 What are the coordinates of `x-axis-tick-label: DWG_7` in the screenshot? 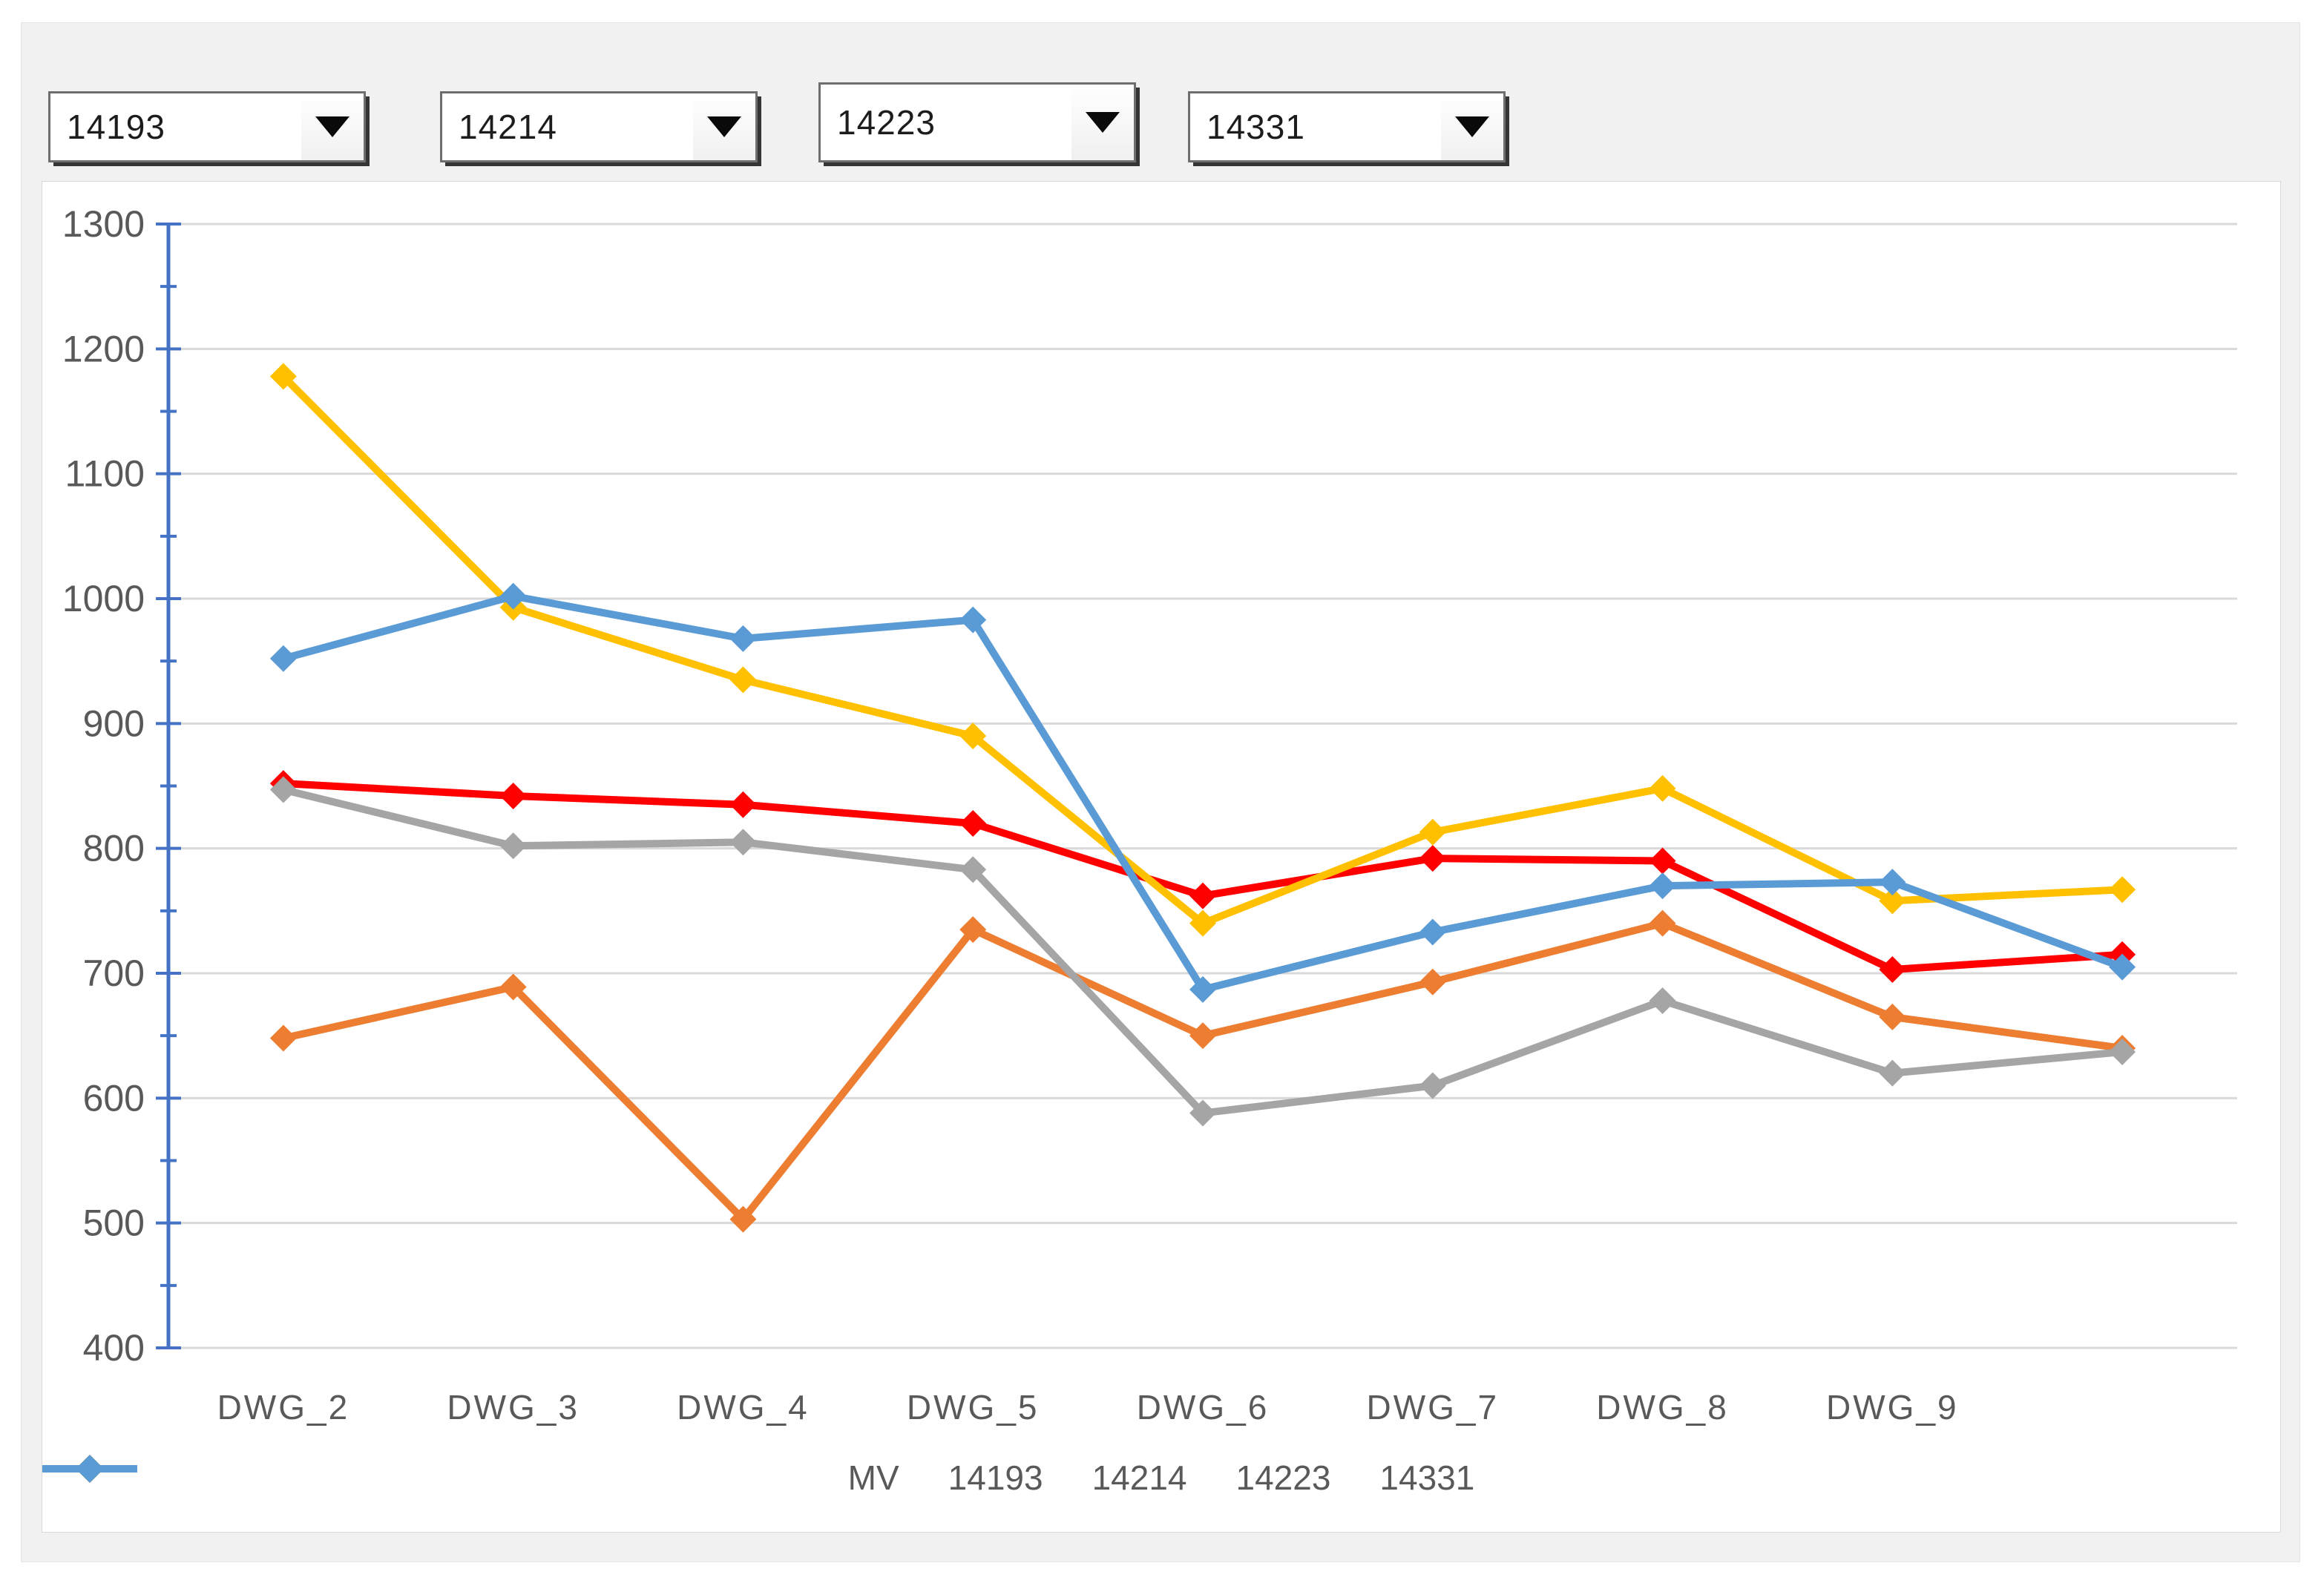 It's located at (1433, 1407).